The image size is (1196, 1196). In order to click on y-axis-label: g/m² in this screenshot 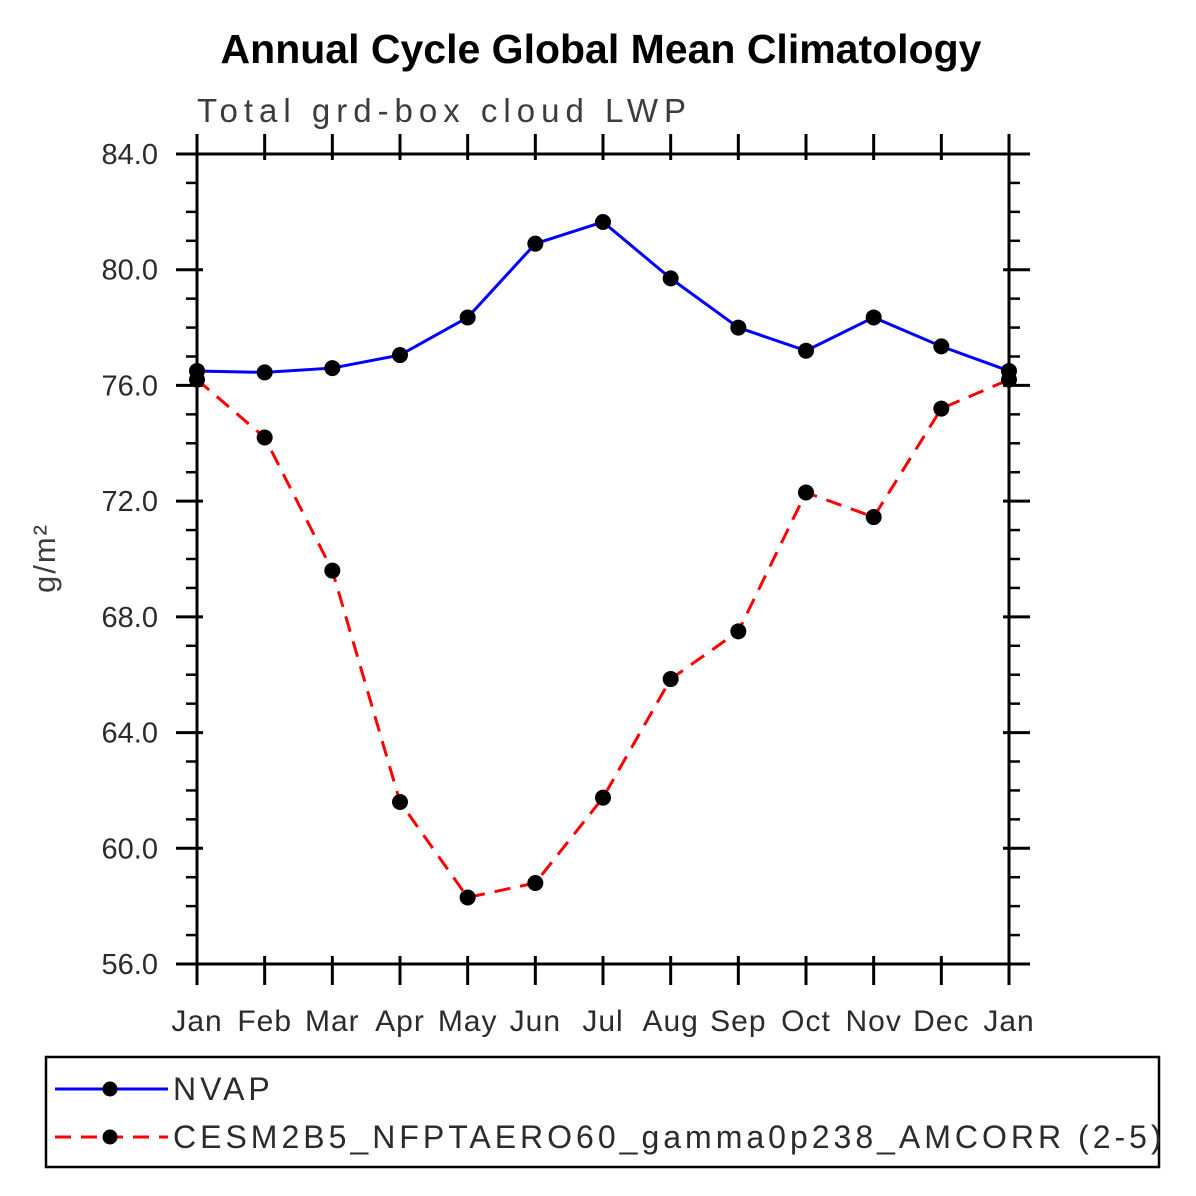, I will do `click(44, 558)`.